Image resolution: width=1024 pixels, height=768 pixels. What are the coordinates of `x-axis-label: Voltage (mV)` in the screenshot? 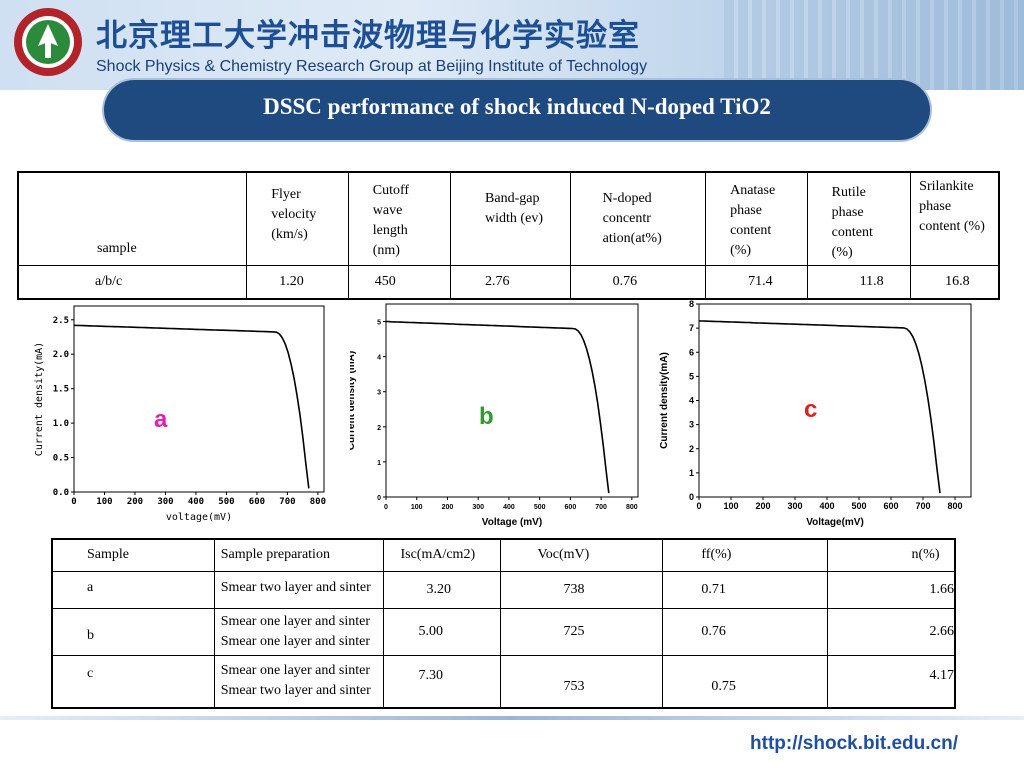 It's located at (512, 522).